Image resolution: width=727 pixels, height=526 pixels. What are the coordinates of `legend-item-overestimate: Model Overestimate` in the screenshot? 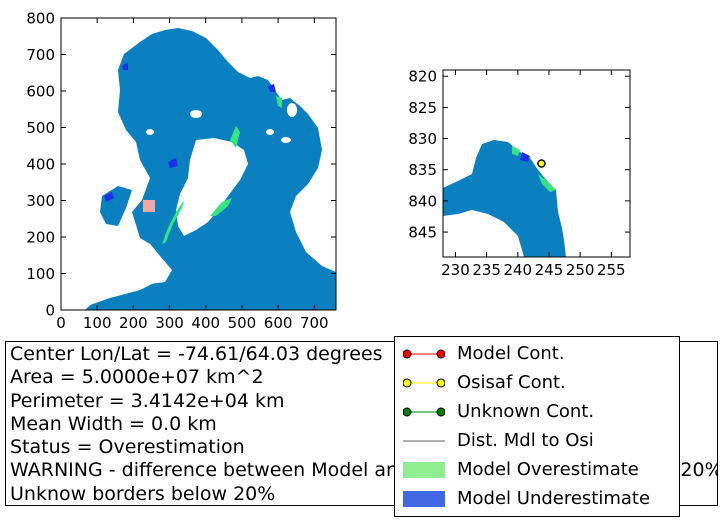 It's located at (537, 470).